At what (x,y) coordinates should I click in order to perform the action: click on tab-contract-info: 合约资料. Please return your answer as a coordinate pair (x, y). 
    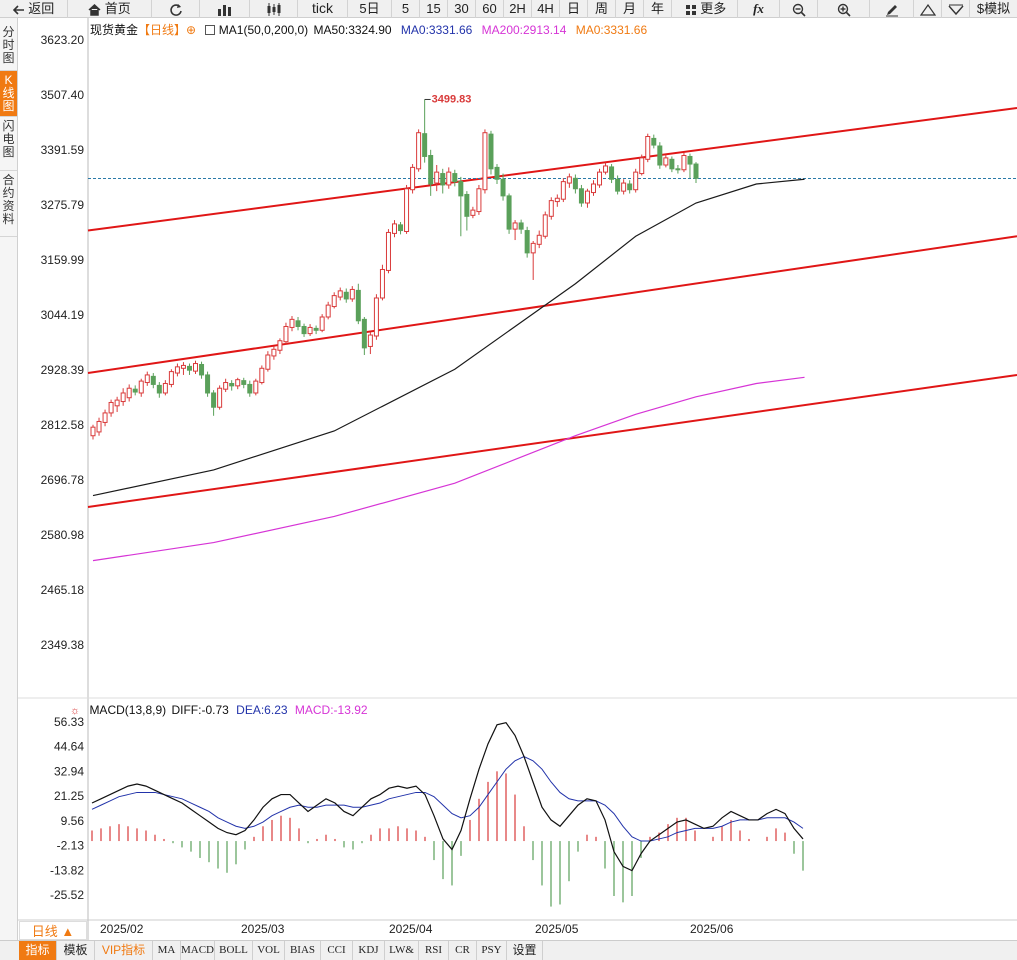
    Looking at the image, I should click on (8, 204).